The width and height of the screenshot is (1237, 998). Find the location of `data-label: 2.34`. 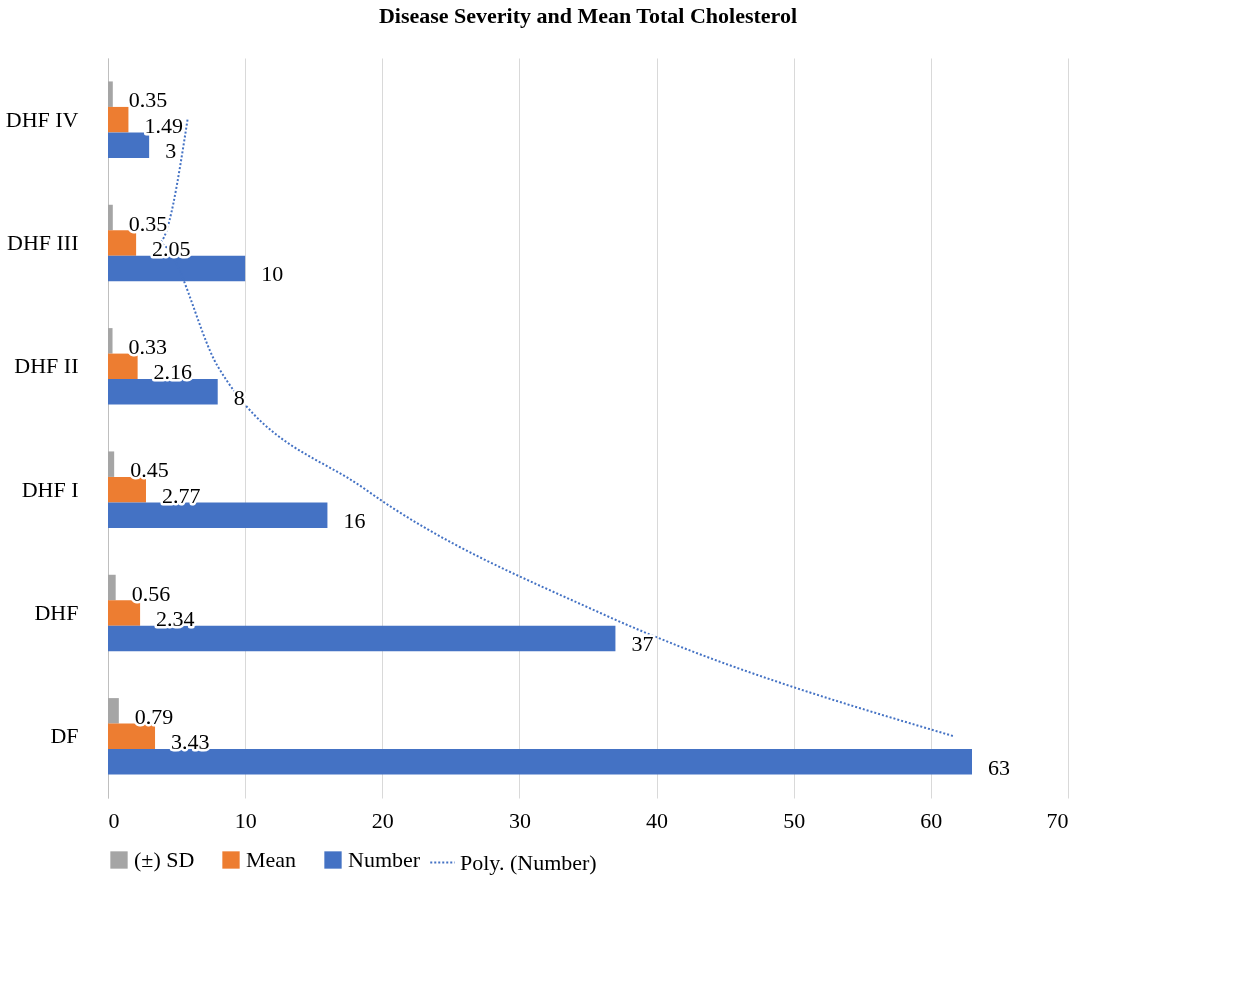

data-label: 2.34 is located at coordinates (175, 618).